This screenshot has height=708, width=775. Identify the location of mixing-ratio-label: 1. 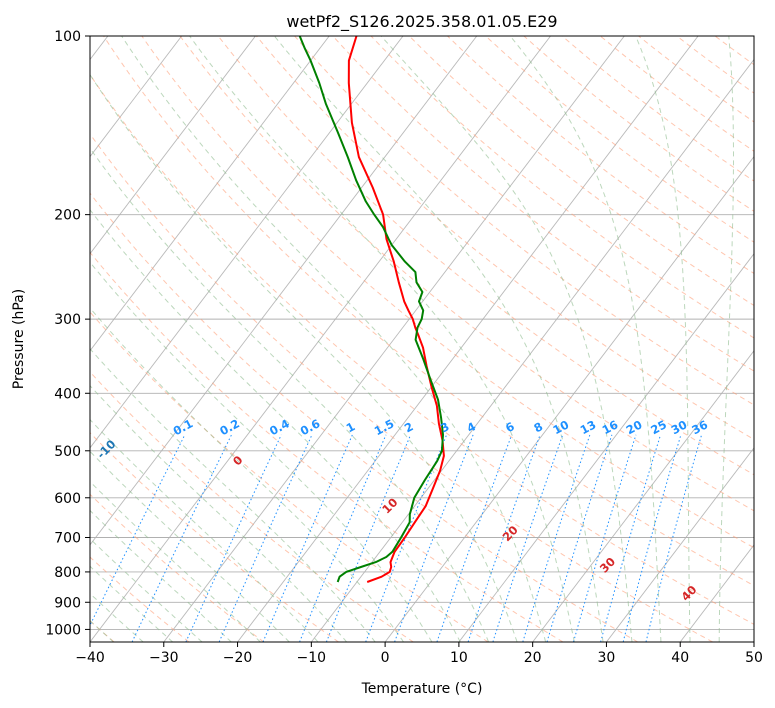
(351, 427).